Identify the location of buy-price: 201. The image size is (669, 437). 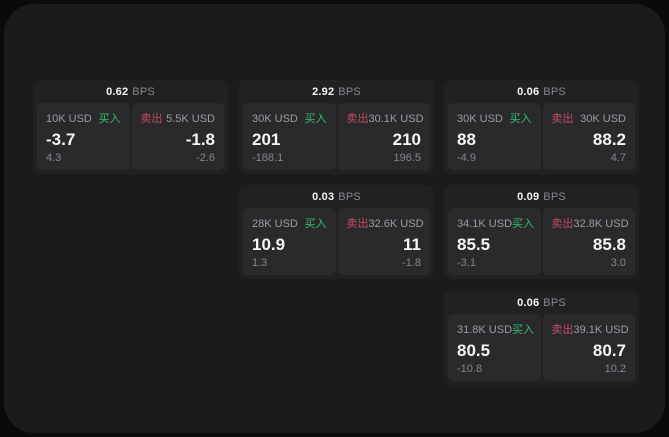
(266, 139).